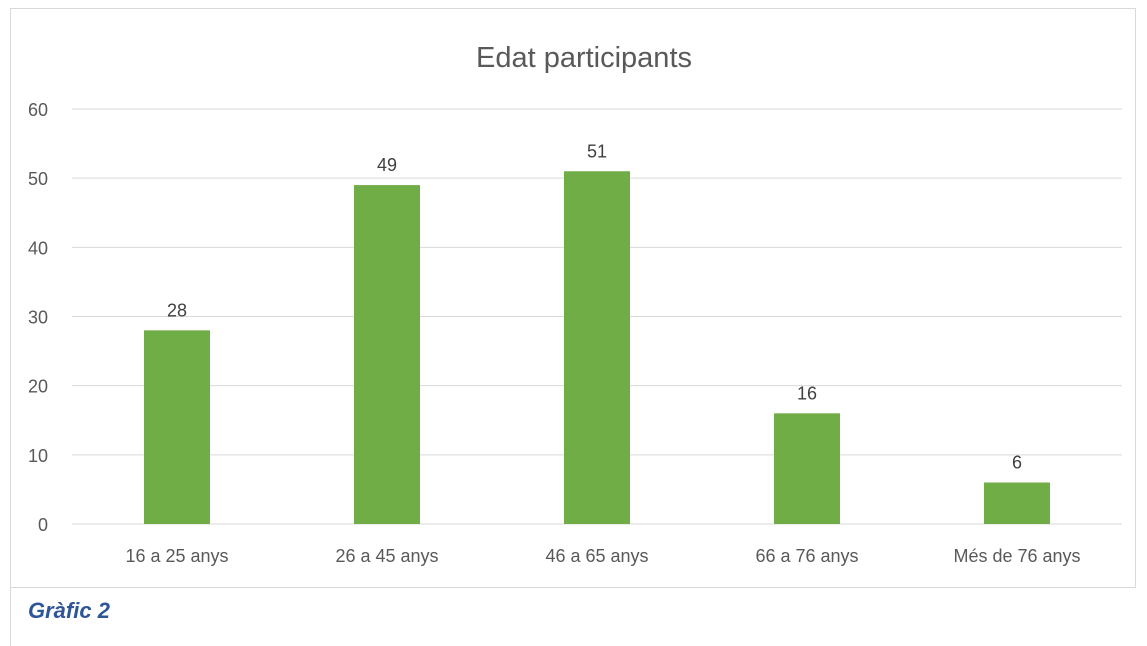  Describe the element at coordinates (10, 617) in the screenshot. I see `caption-divider` at that location.